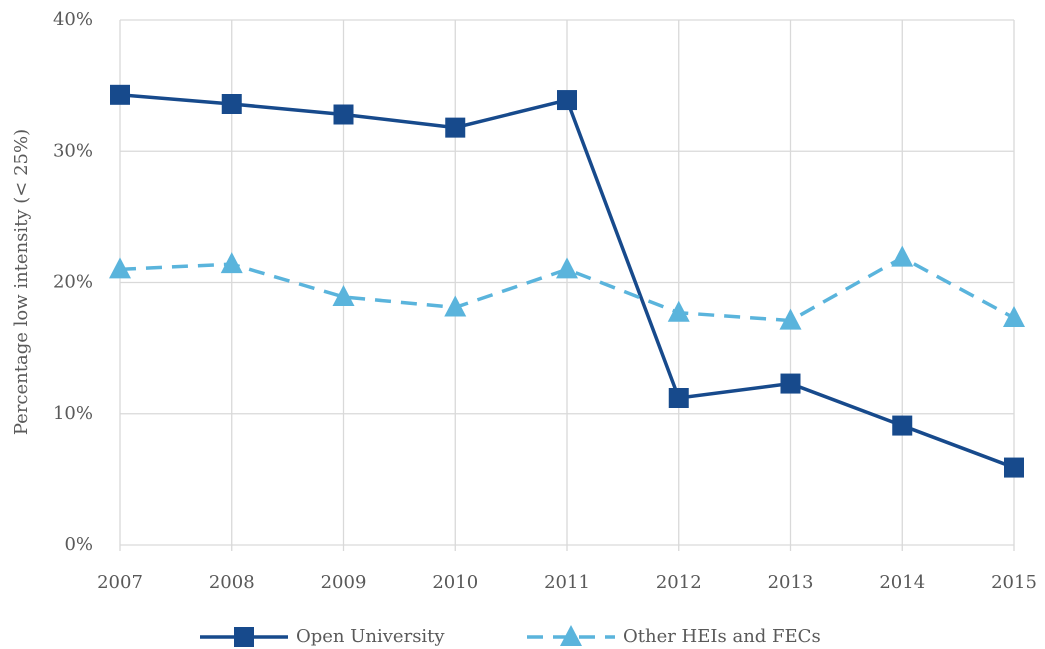  I want to click on legend-label: Other HEIs and FECs, so click(722, 636).